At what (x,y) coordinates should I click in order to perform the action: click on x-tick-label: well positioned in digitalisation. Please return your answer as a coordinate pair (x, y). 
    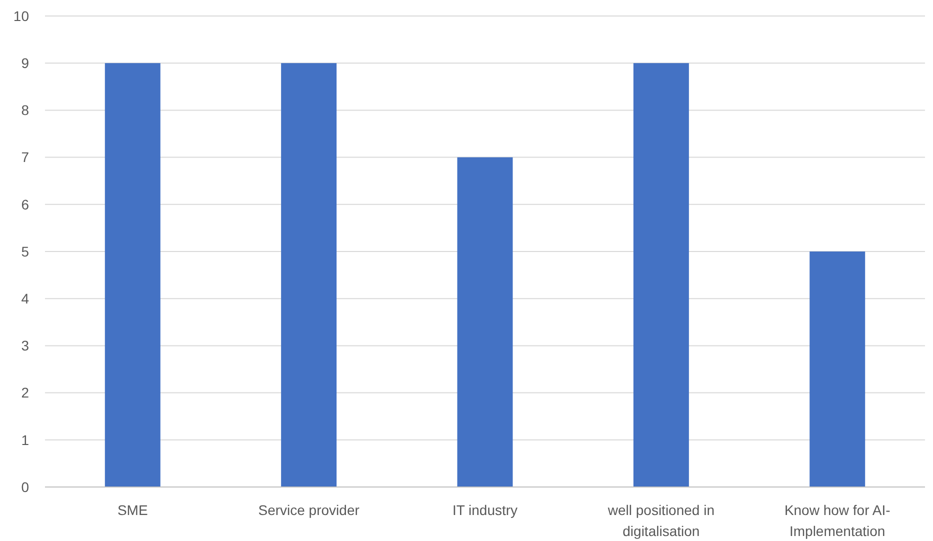
    Looking at the image, I should click on (660, 520).